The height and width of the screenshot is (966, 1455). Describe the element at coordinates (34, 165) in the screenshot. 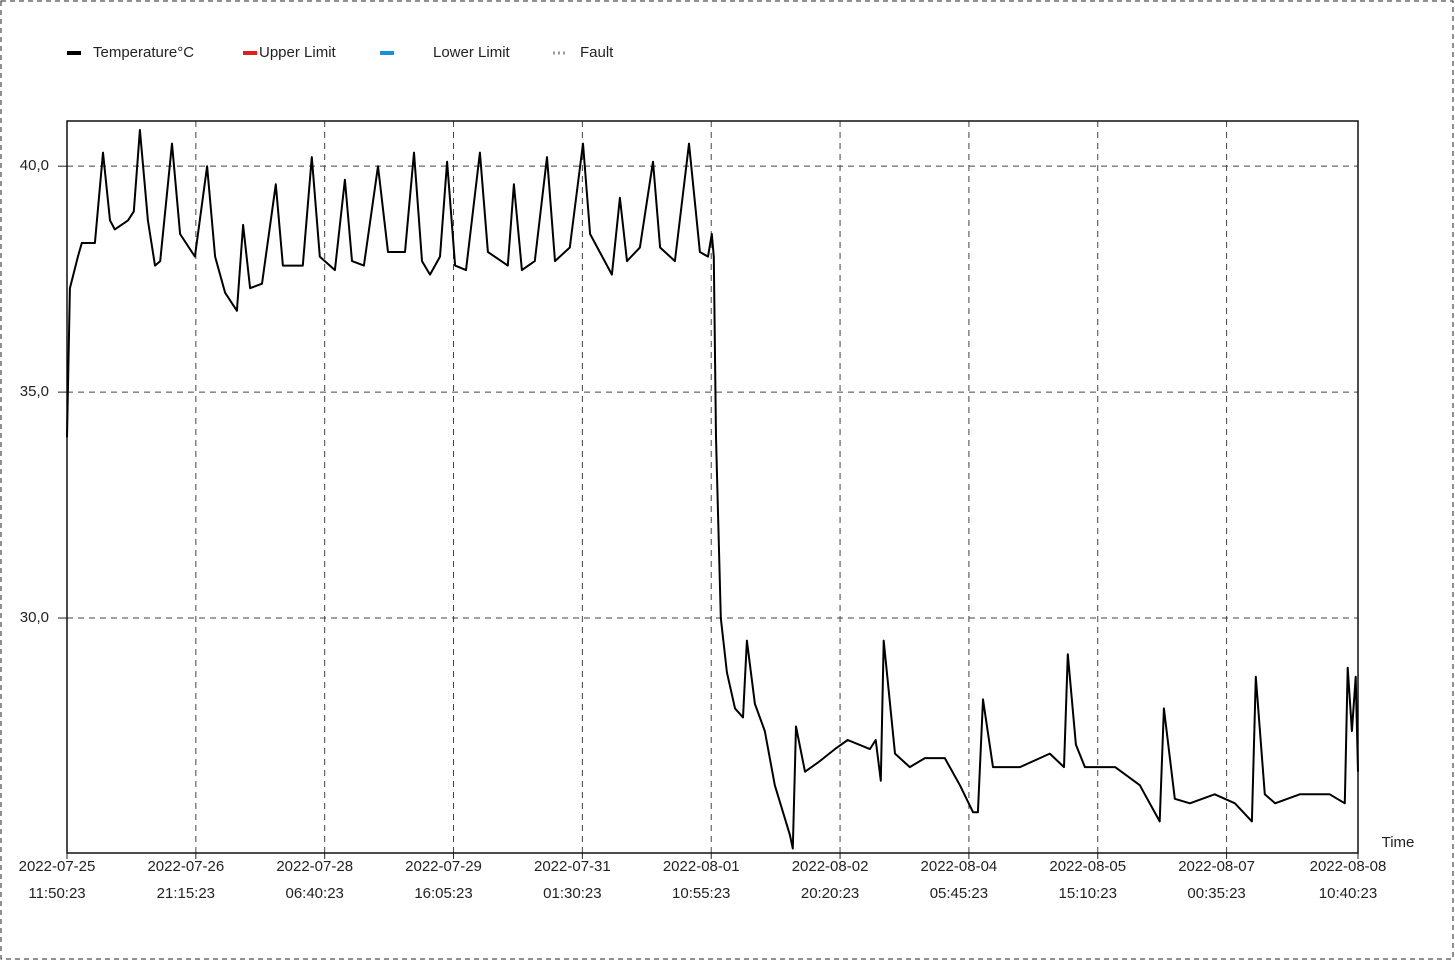

I see `y-tick-label: 40,0` at that location.